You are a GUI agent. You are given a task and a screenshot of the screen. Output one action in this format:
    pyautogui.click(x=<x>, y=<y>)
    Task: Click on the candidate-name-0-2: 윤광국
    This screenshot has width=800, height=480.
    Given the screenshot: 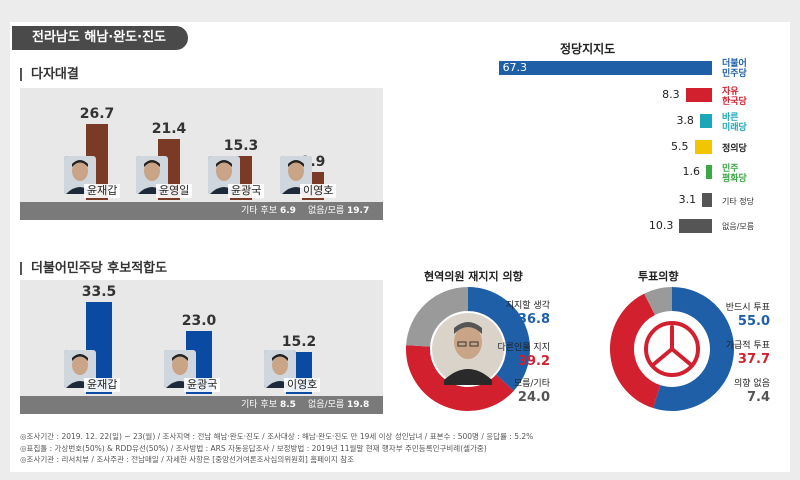 What is the action you would take?
    pyautogui.click(x=246, y=191)
    